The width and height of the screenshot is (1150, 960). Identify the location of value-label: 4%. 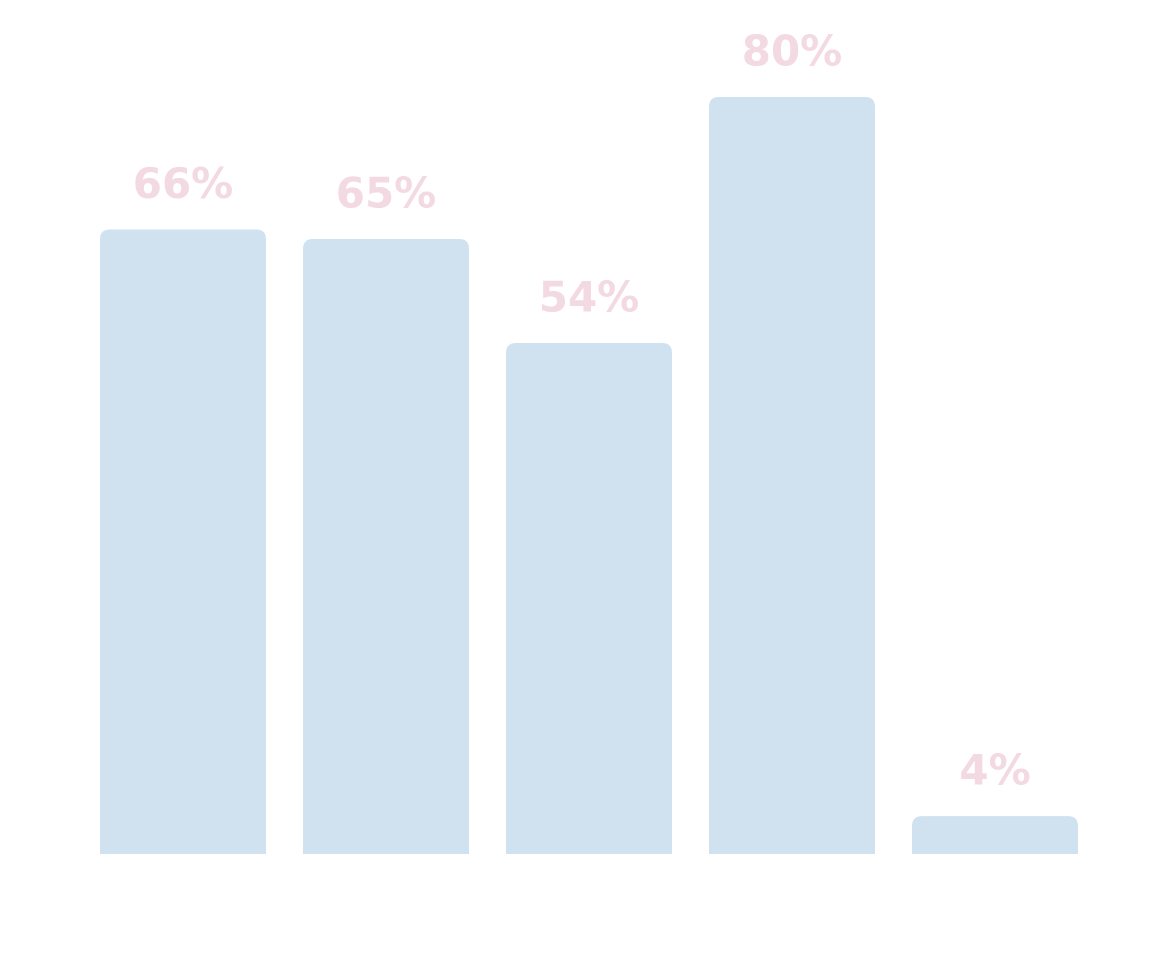
(994, 770).